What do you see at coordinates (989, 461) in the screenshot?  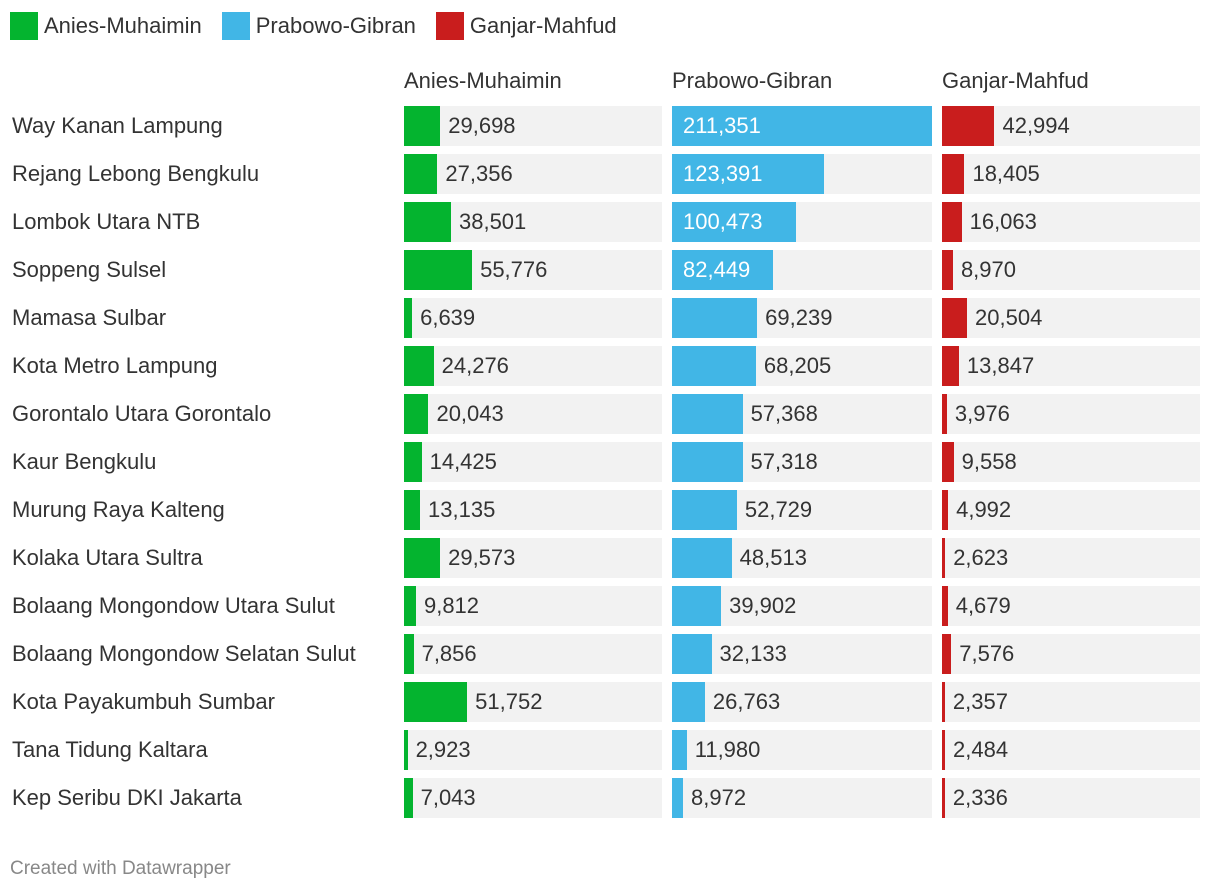 I see `value-label: 9,558` at bounding box center [989, 461].